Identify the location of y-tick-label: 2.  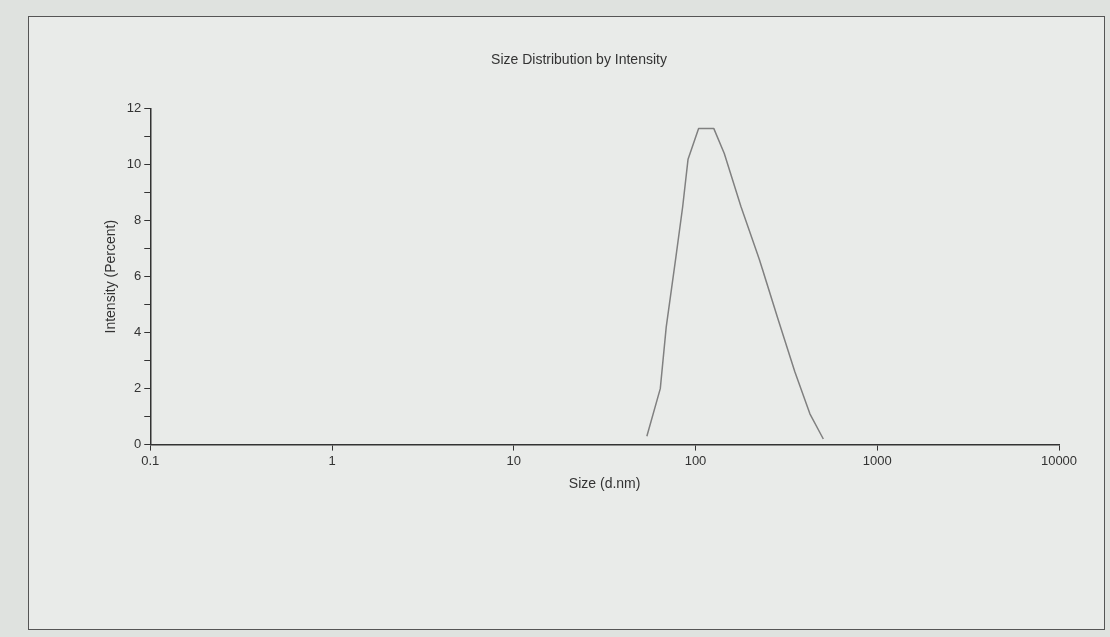
(138, 388).